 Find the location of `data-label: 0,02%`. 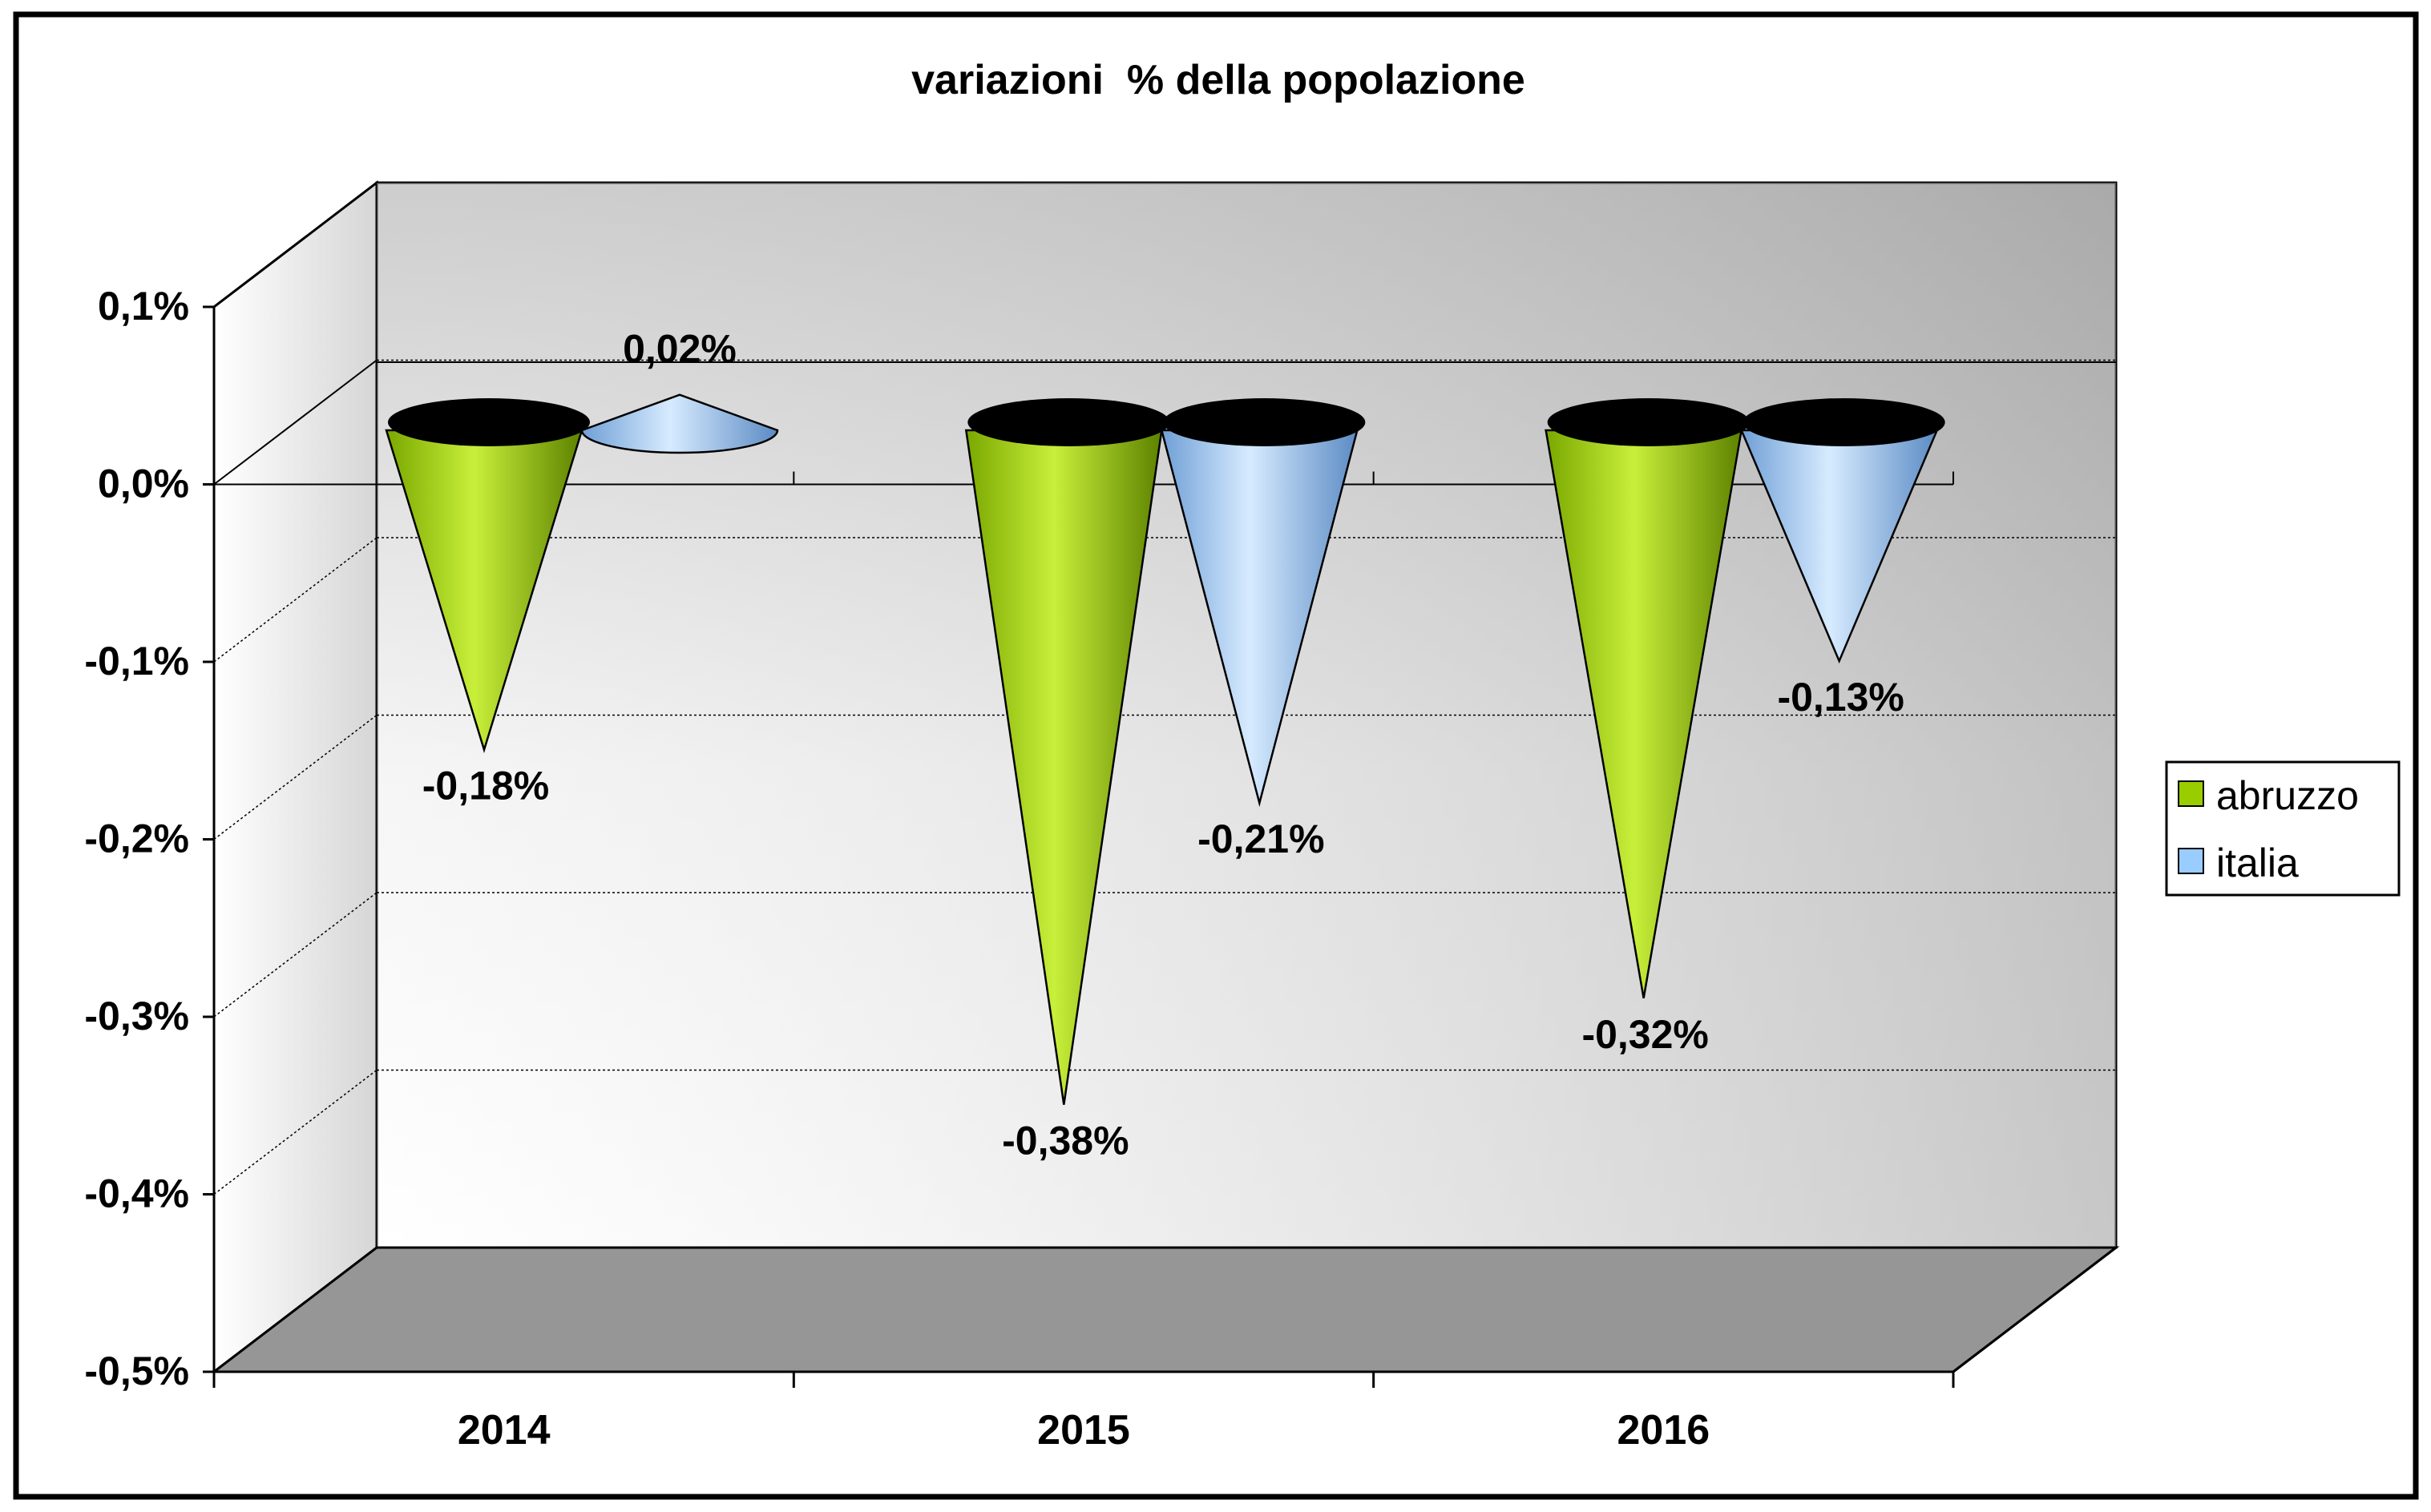

data-label: 0,02% is located at coordinates (680, 350).